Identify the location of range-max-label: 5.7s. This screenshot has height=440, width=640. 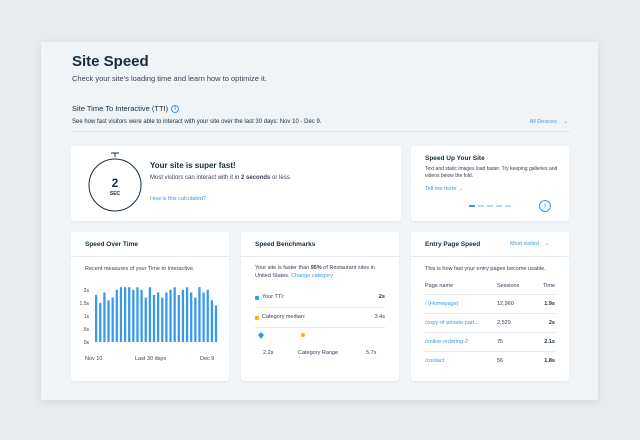
(371, 353).